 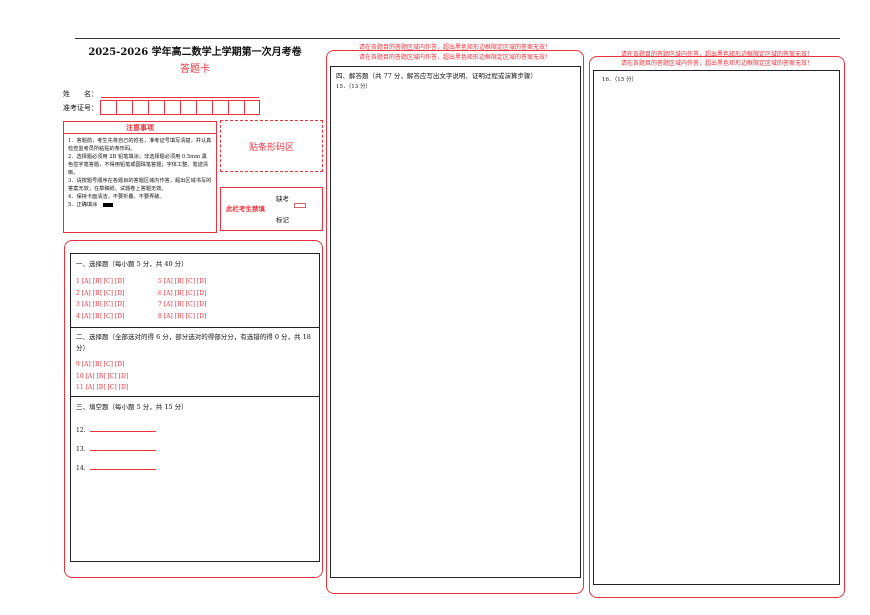 What do you see at coordinates (195, 449) in the screenshot?
I see `fill-blank-row: 13.` at bounding box center [195, 449].